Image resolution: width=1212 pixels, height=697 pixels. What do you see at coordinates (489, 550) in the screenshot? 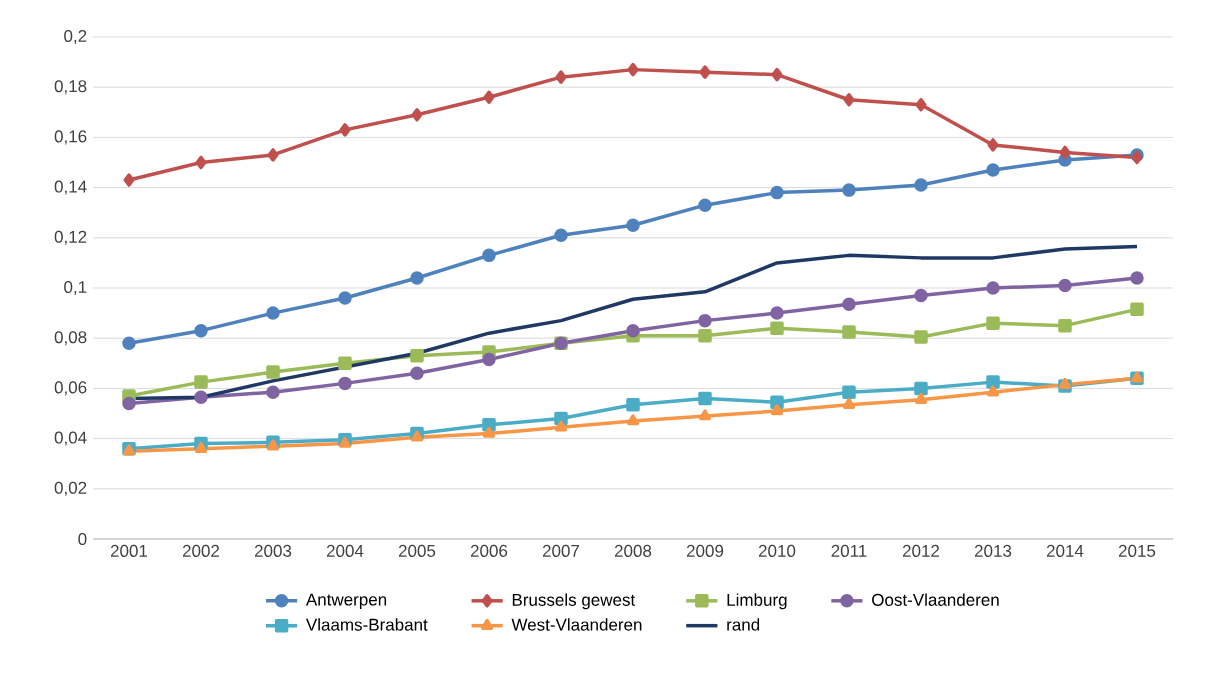
I see `x-tick-label: 2006` at bounding box center [489, 550].